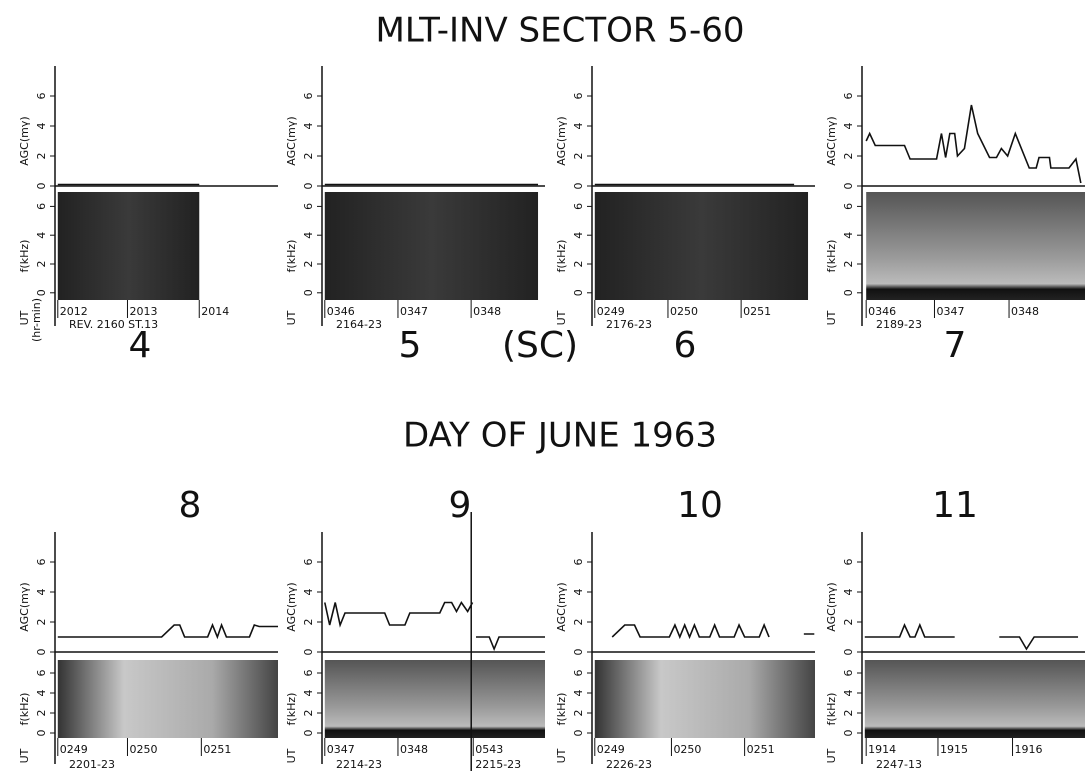 The width and height of the screenshot is (1085, 771). I want to click on x-tick-label: 1914, so click(882, 749).